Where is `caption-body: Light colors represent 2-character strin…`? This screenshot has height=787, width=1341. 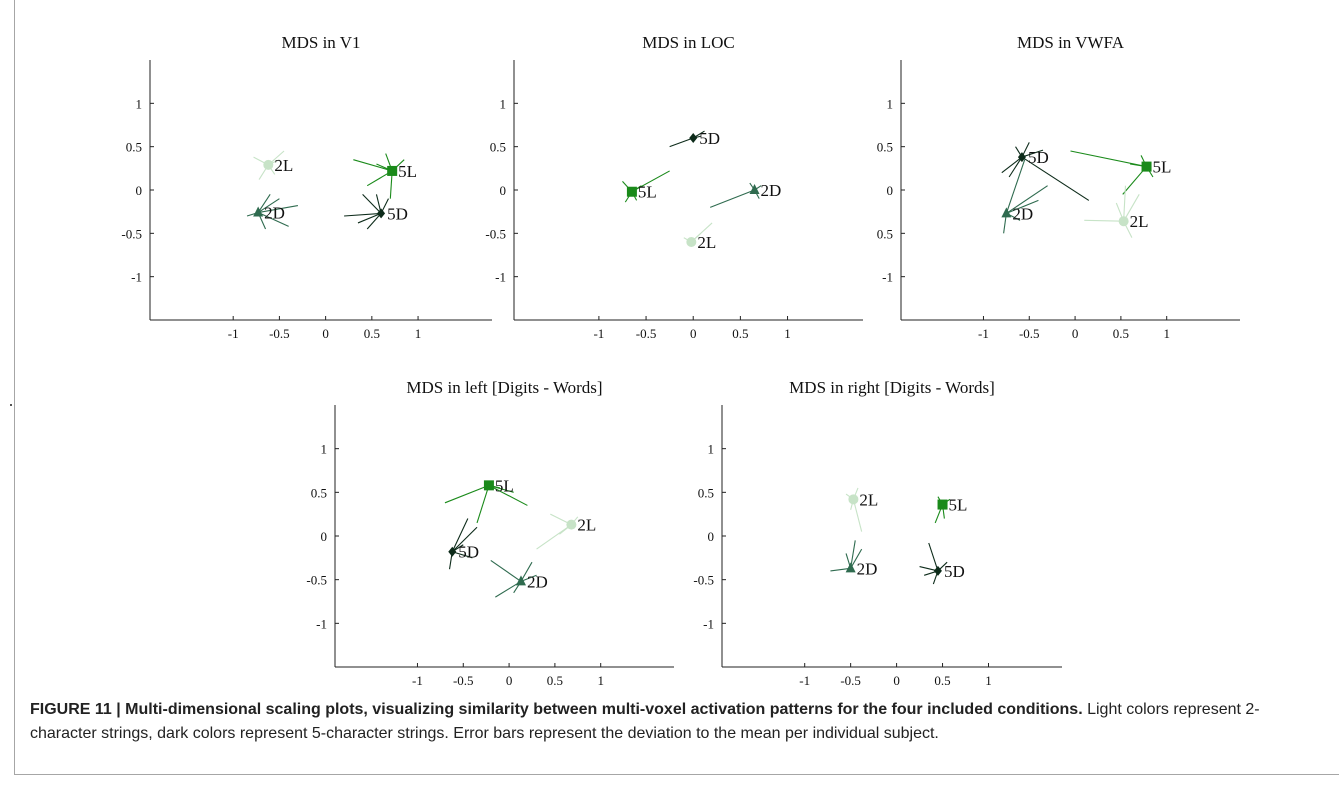
caption-body: Light colors represent 2-character strin… is located at coordinates (645, 721).